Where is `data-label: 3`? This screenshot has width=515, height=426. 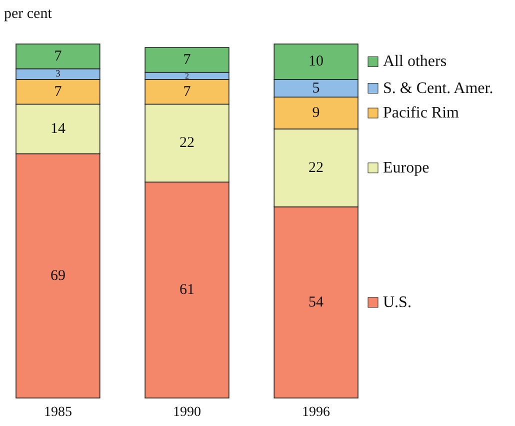
data-label: 3 is located at coordinates (58, 74).